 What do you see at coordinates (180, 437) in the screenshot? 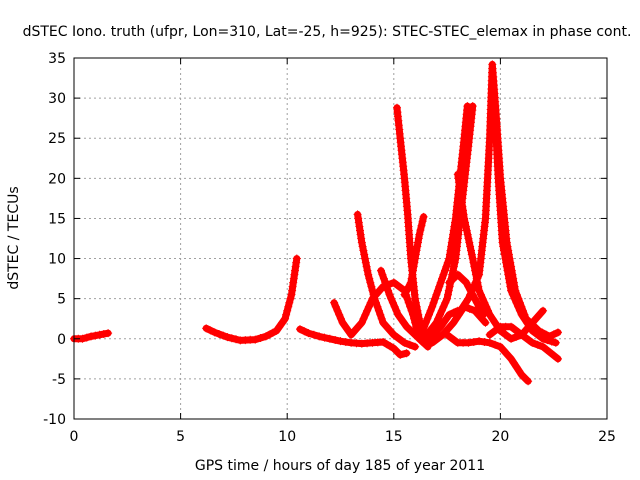
I see `x-tick-label: 5` at bounding box center [180, 437].